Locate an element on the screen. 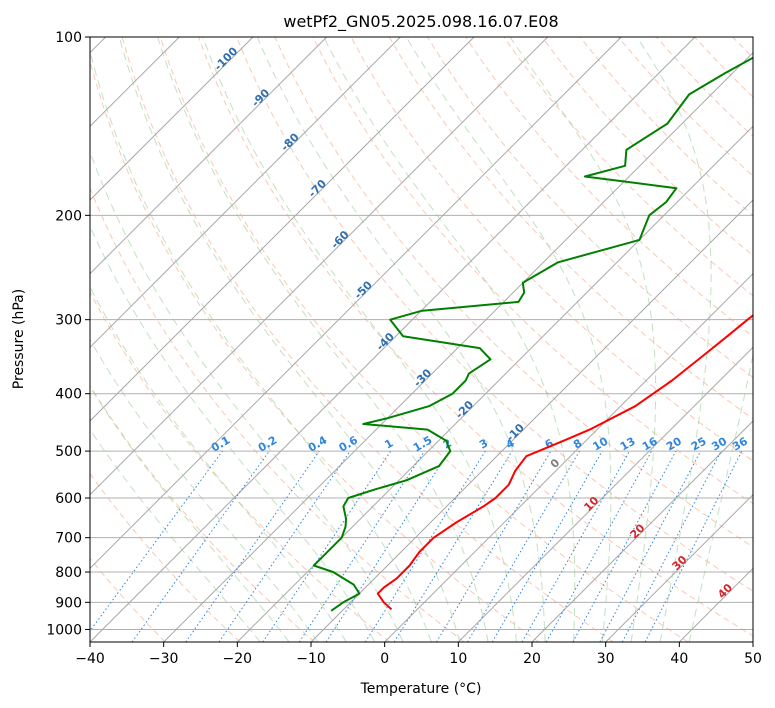 This screenshot has width=775, height=708. isotherm-label: 0 is located at coordinates (555, 463).